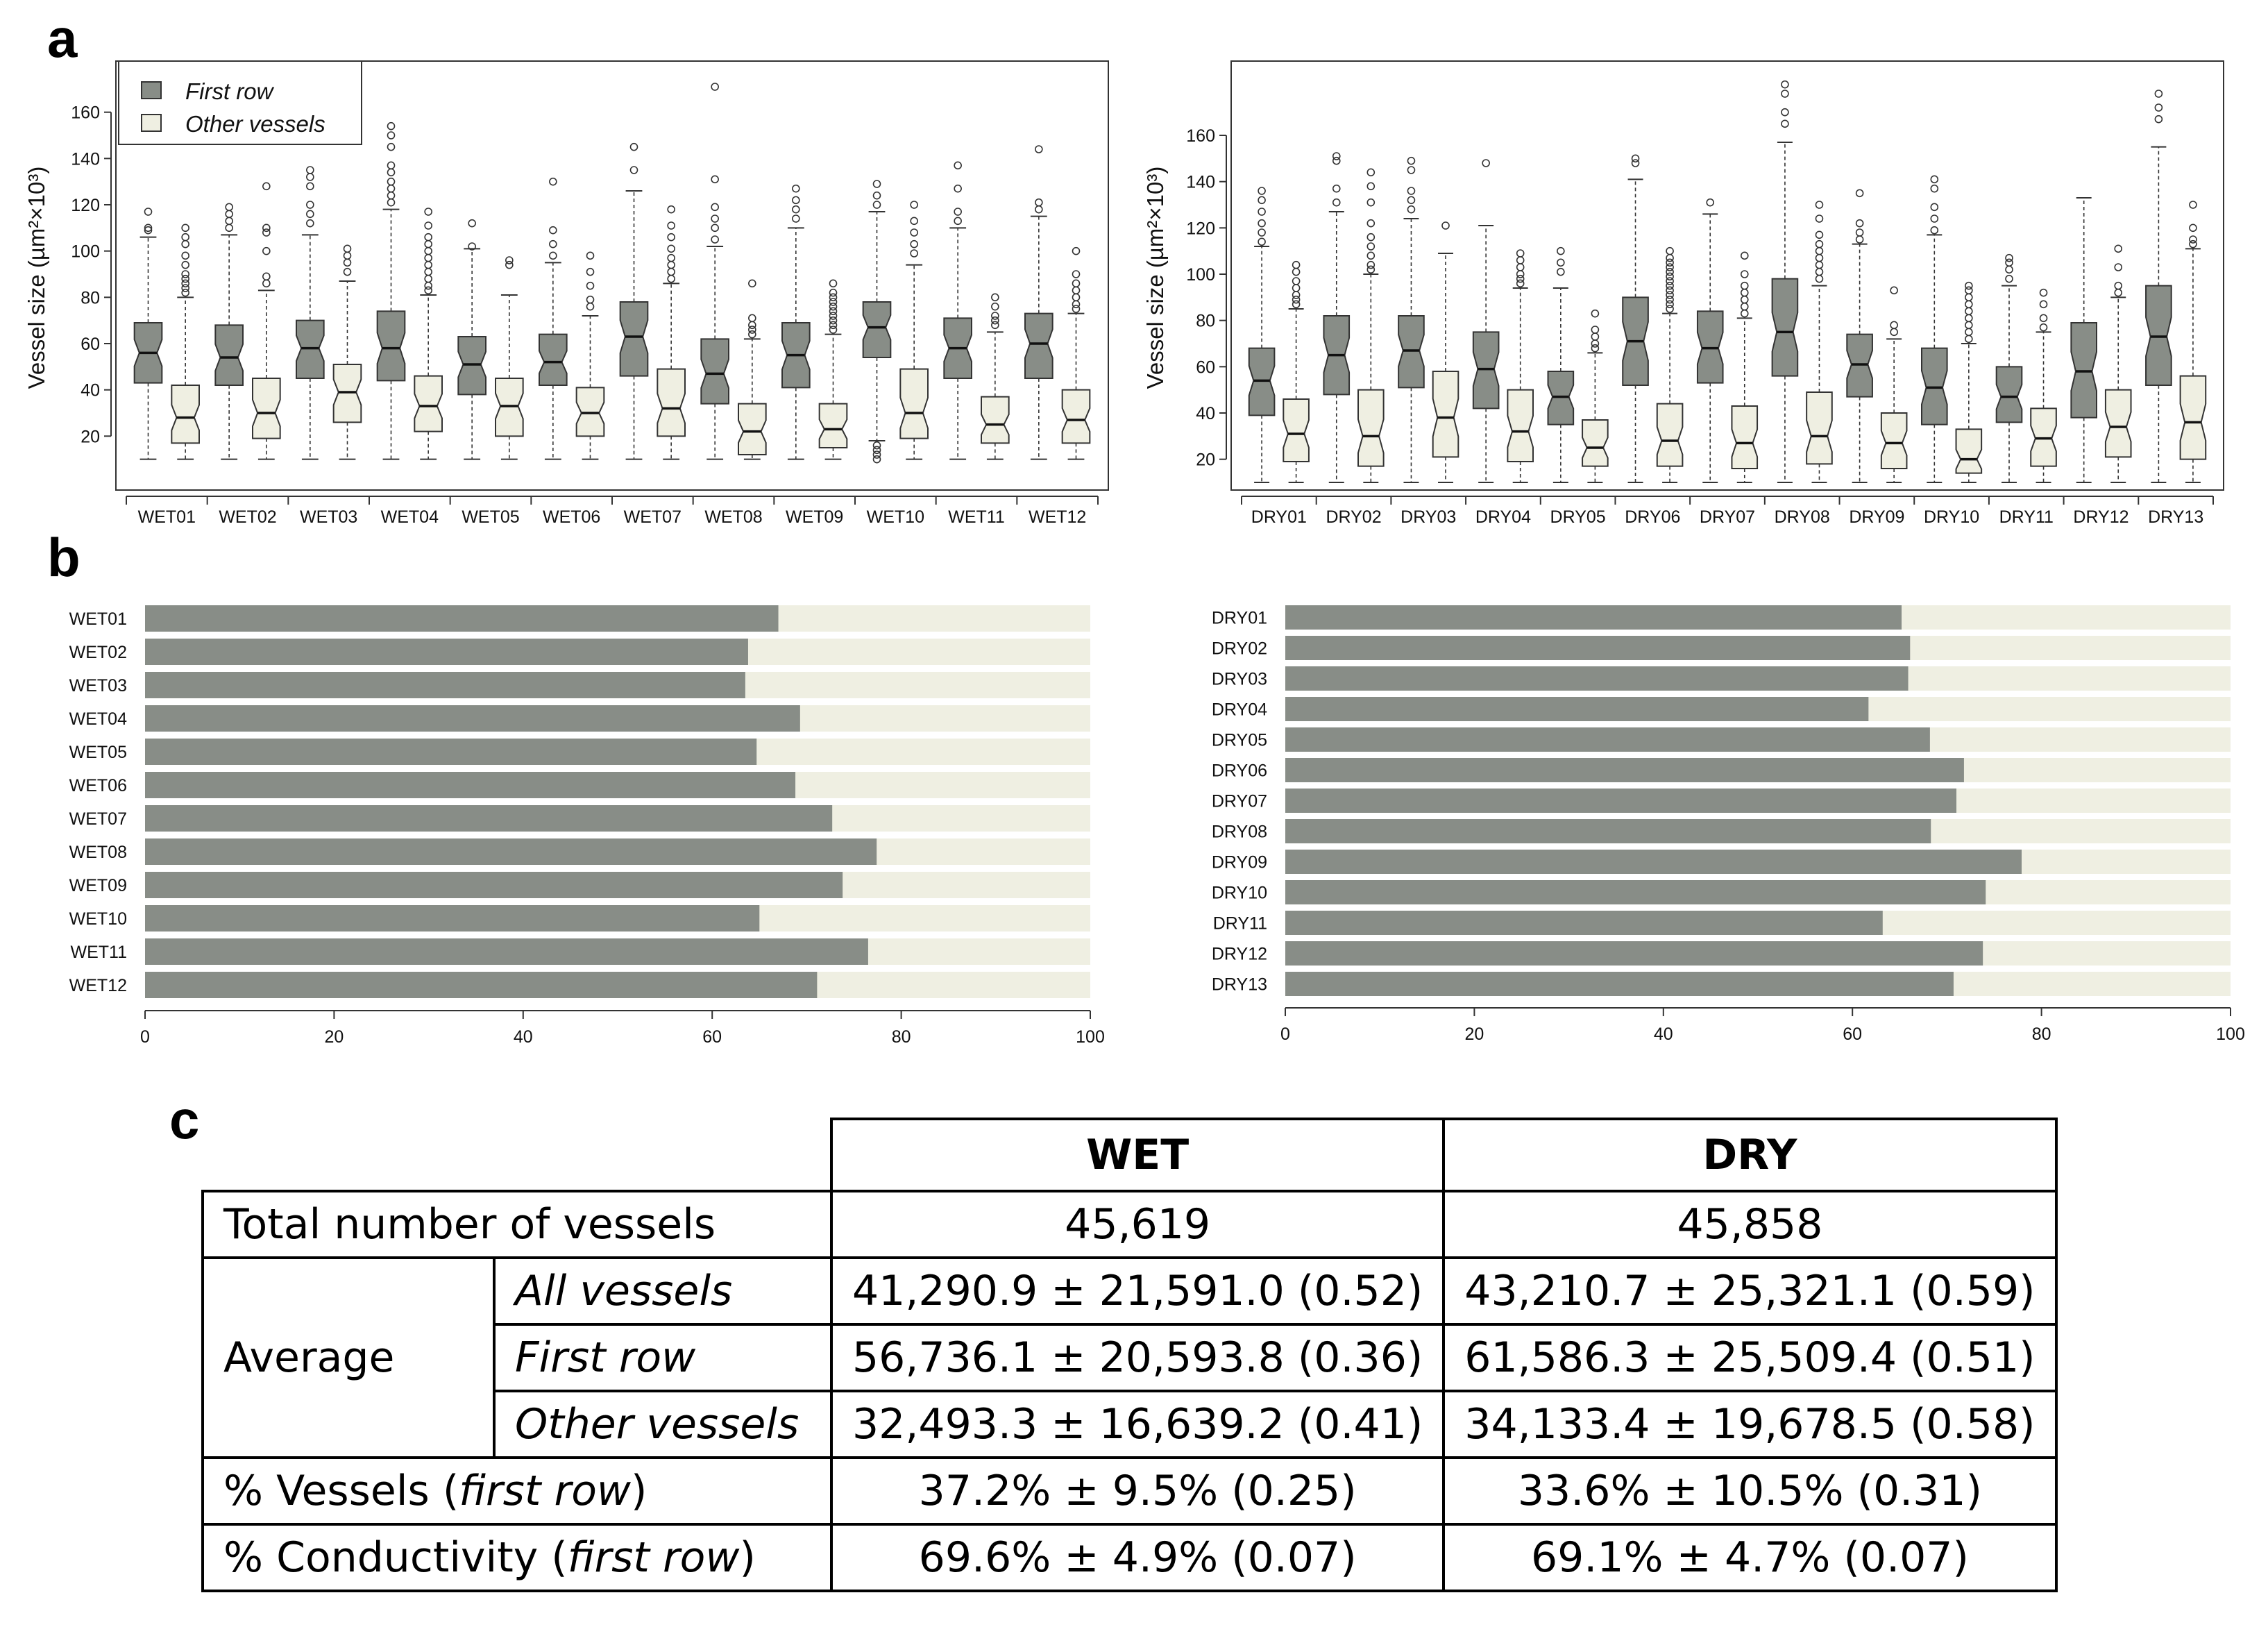 The height and width of the screenshot is (1627, 2268). I want to click on cell-first-row-dry: 61,586.3 ± 25,509.4 (0.51), so click(1750, 1357).